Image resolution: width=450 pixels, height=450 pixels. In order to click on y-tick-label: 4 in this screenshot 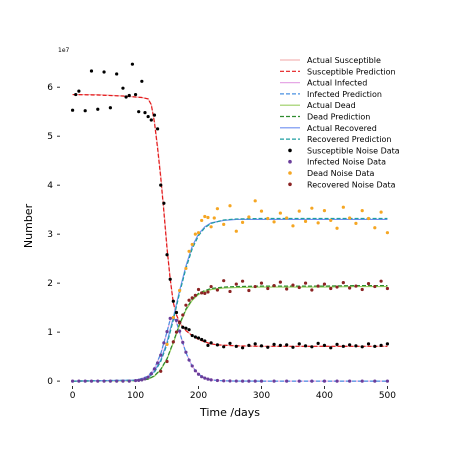, I will do `click(50, 186)`.